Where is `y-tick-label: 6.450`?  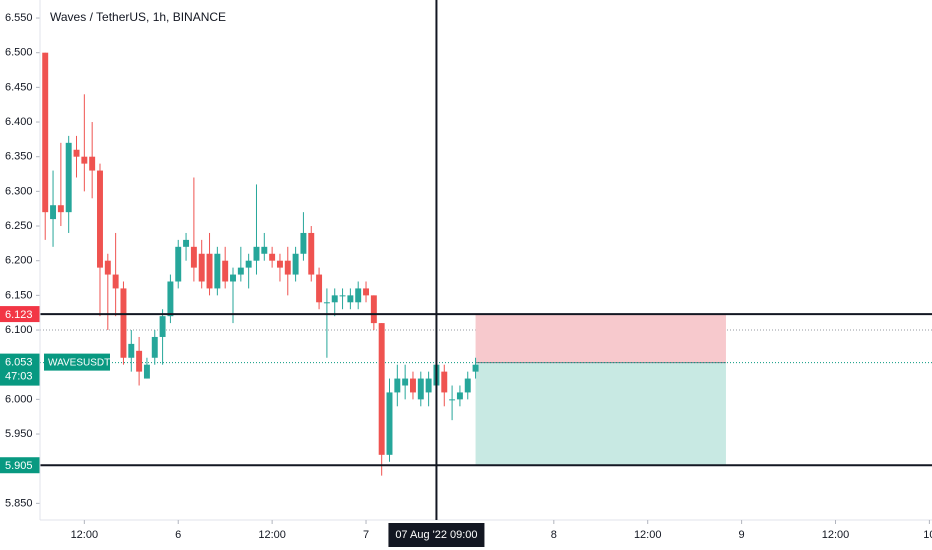 y-tick-label: 6.450 is located at coordinates (19, 87).